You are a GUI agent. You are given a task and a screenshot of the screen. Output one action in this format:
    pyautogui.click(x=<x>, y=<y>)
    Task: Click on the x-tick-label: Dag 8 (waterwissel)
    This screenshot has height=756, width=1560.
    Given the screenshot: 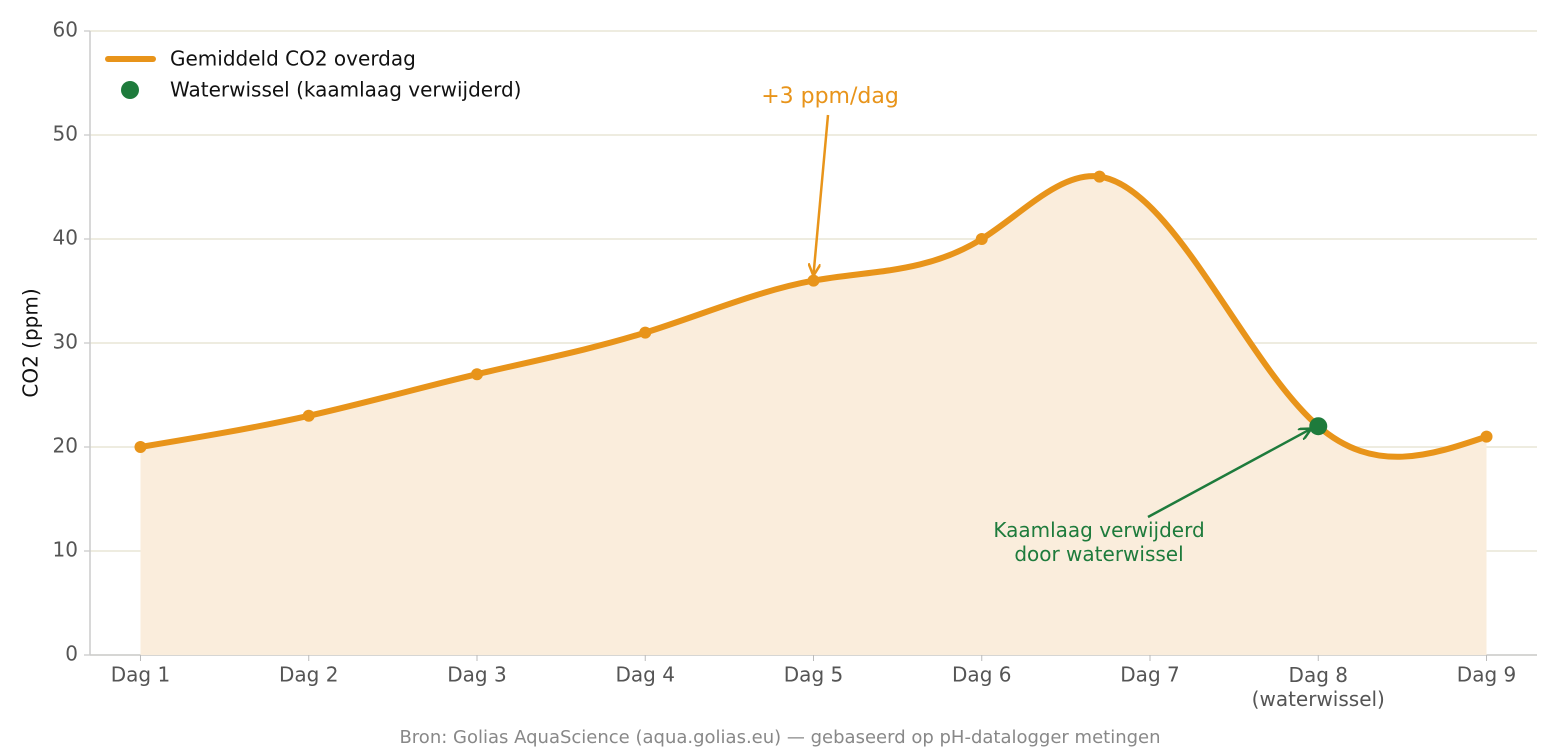 What is the action you would take?
    pyautogui.click(x=1318, y=687)
    